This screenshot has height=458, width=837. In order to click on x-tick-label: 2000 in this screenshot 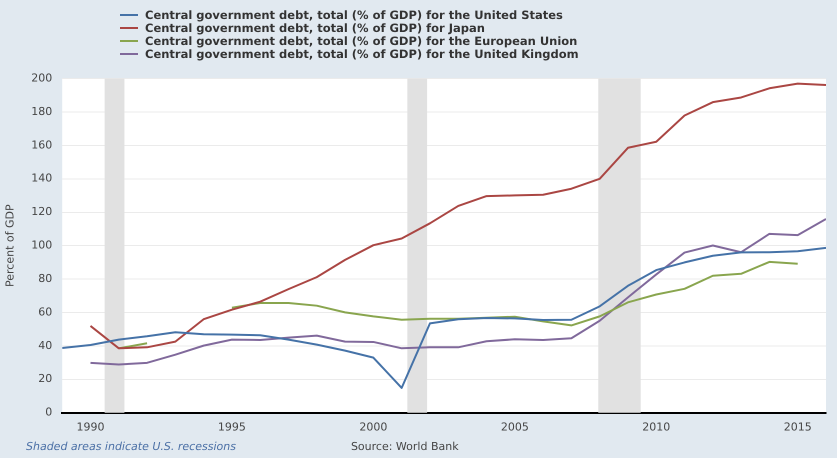, I will do `click(373, 427)`.